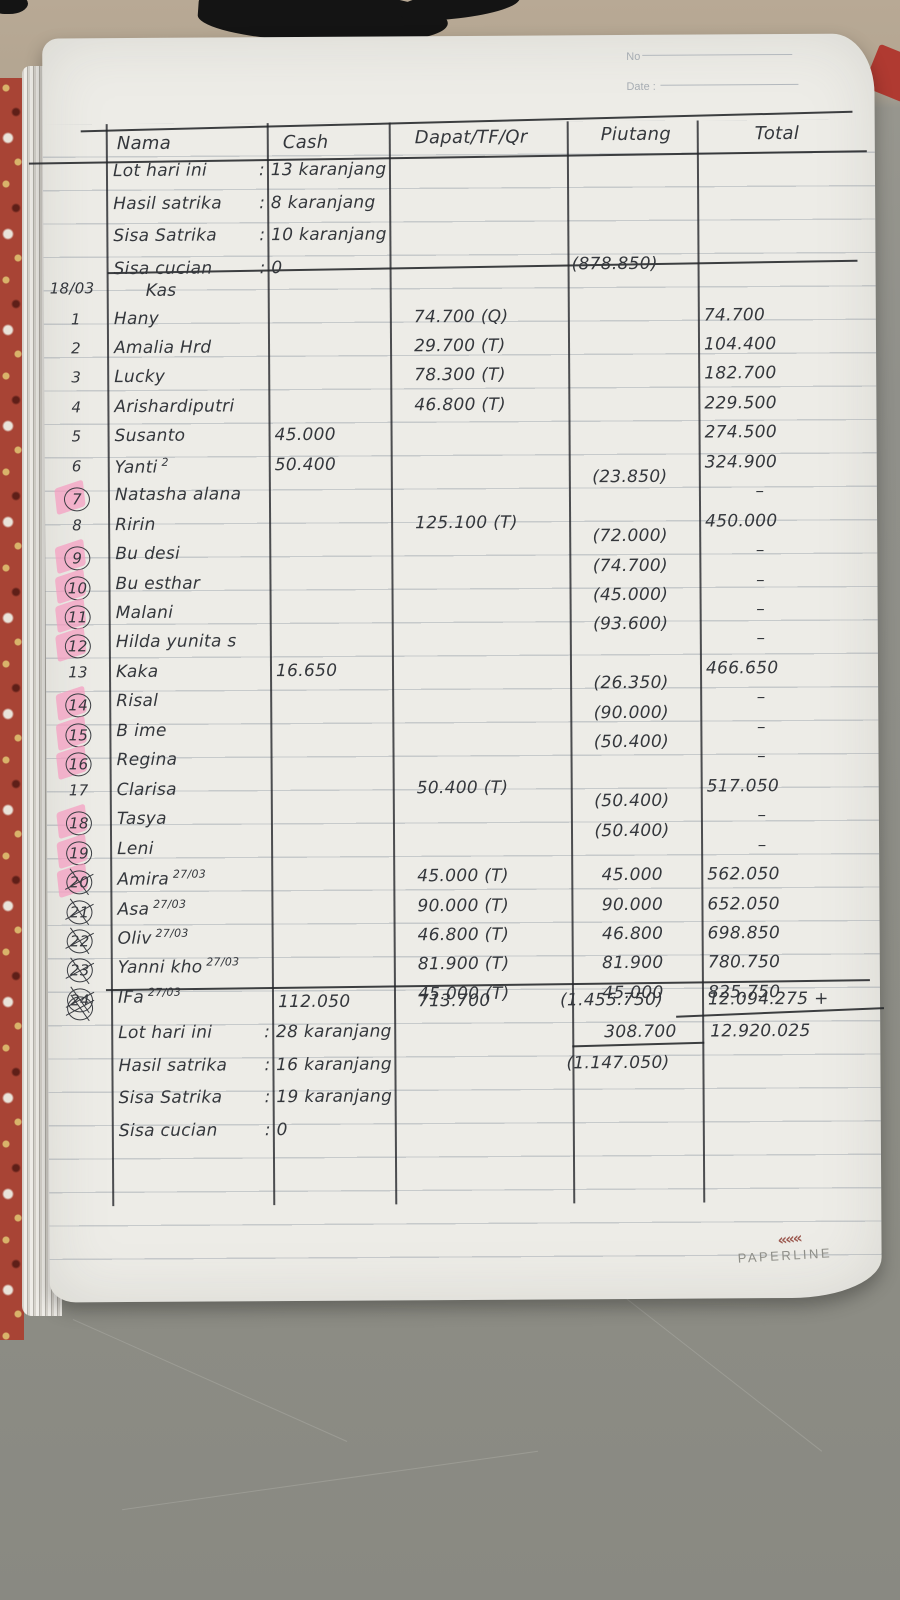 The width and height of the screenshot is (900, 1600). I want to click on dapat-value: 90.000 (T), so click(463, 905).